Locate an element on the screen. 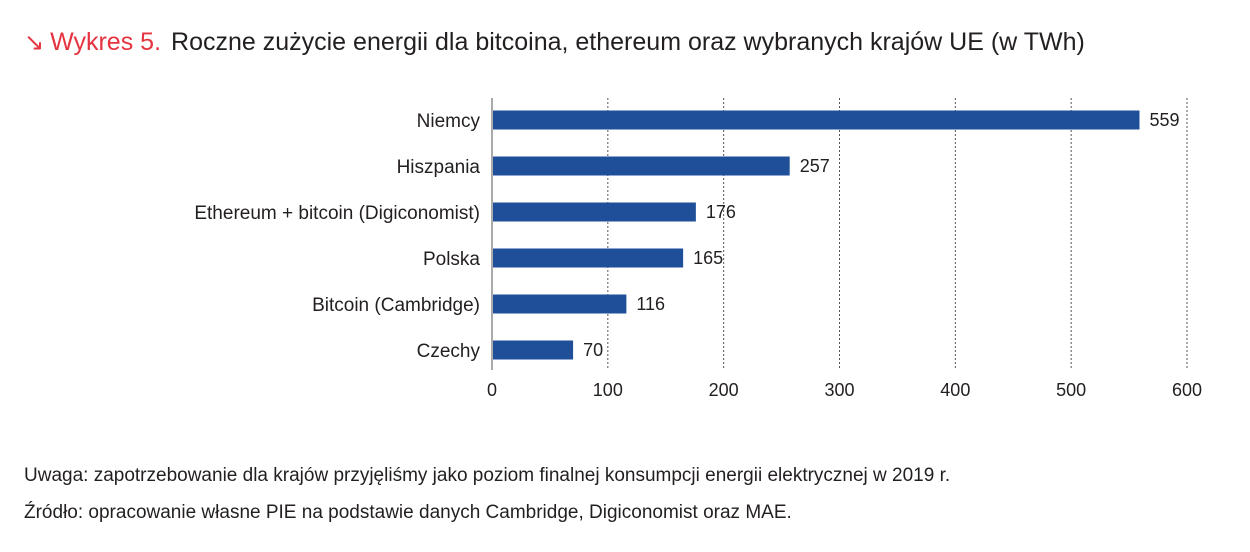 The image size is (1250, 552). x-tick-label: 0 is located at coordinates (492, 390).